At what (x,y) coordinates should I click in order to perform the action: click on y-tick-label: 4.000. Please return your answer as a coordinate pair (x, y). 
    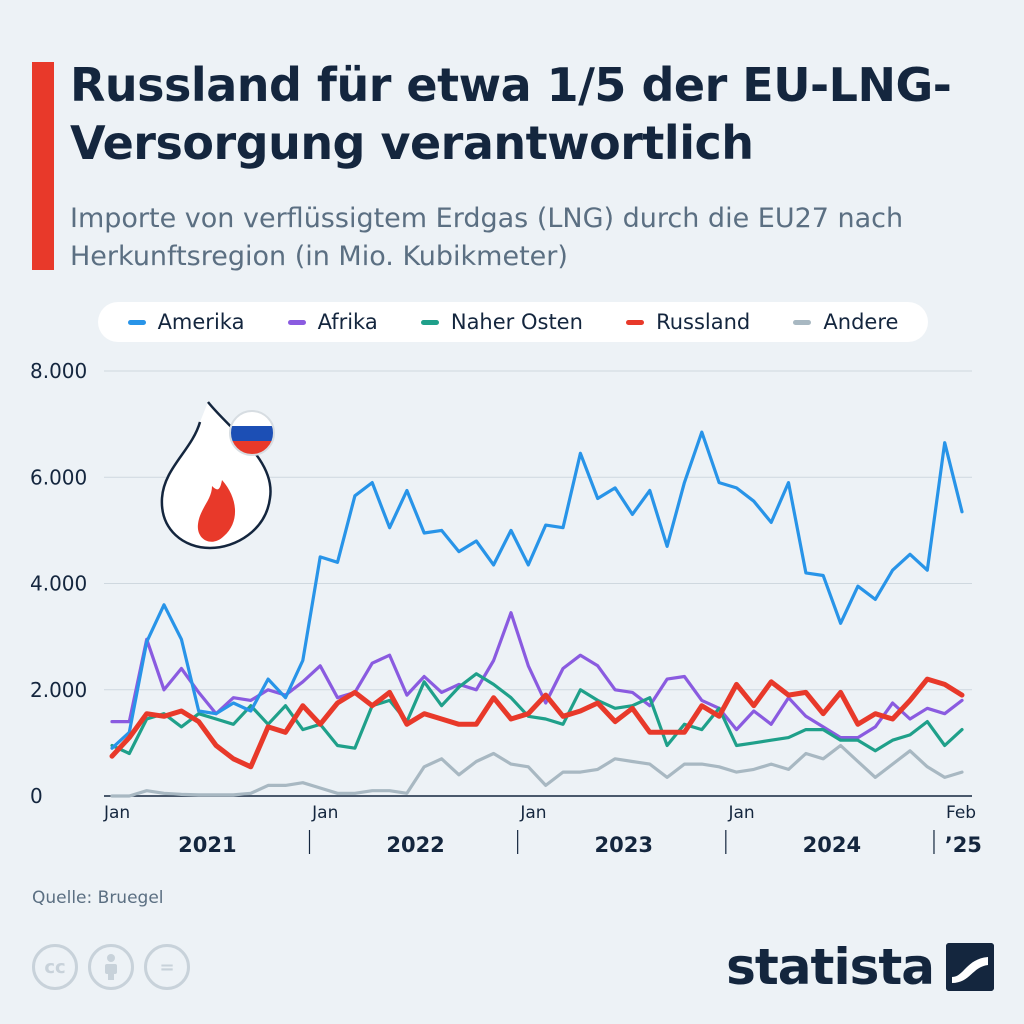
    Looking at the image, I should click on (58, 584).